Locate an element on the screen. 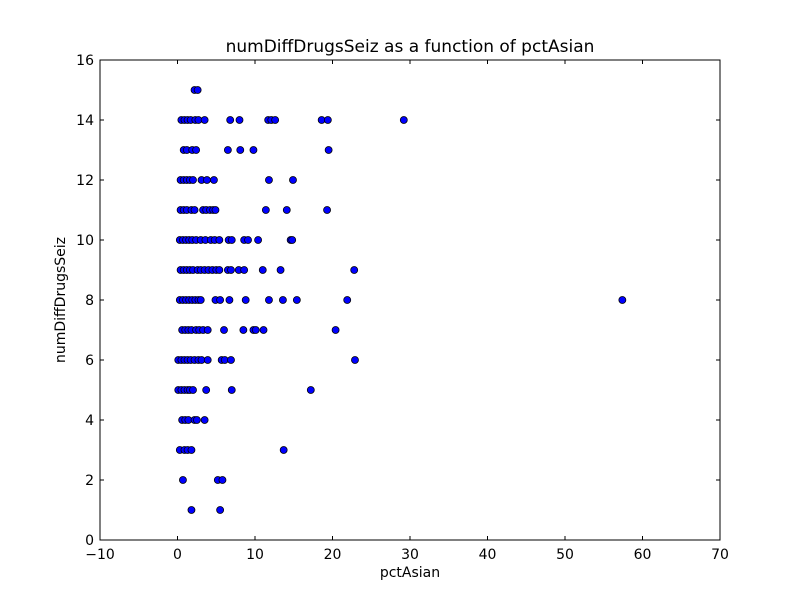  y-tick-label: 0 is located at coordinates (89, 541).